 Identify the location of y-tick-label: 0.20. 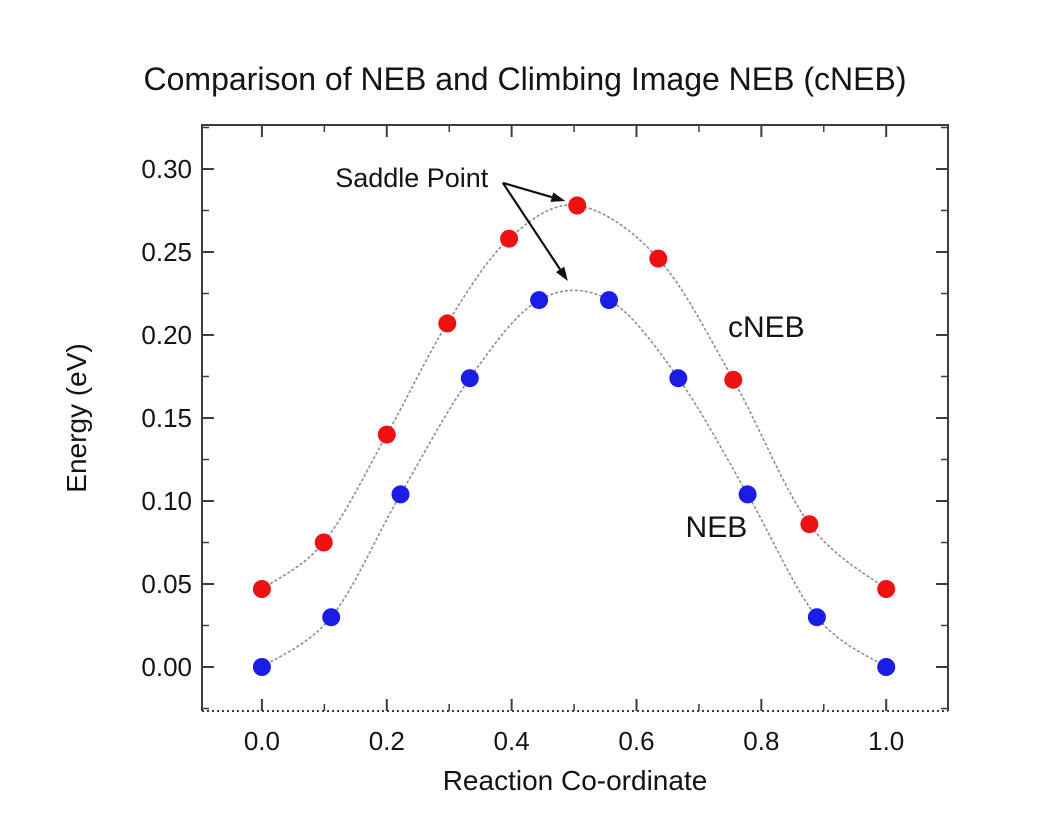
(166, 335).